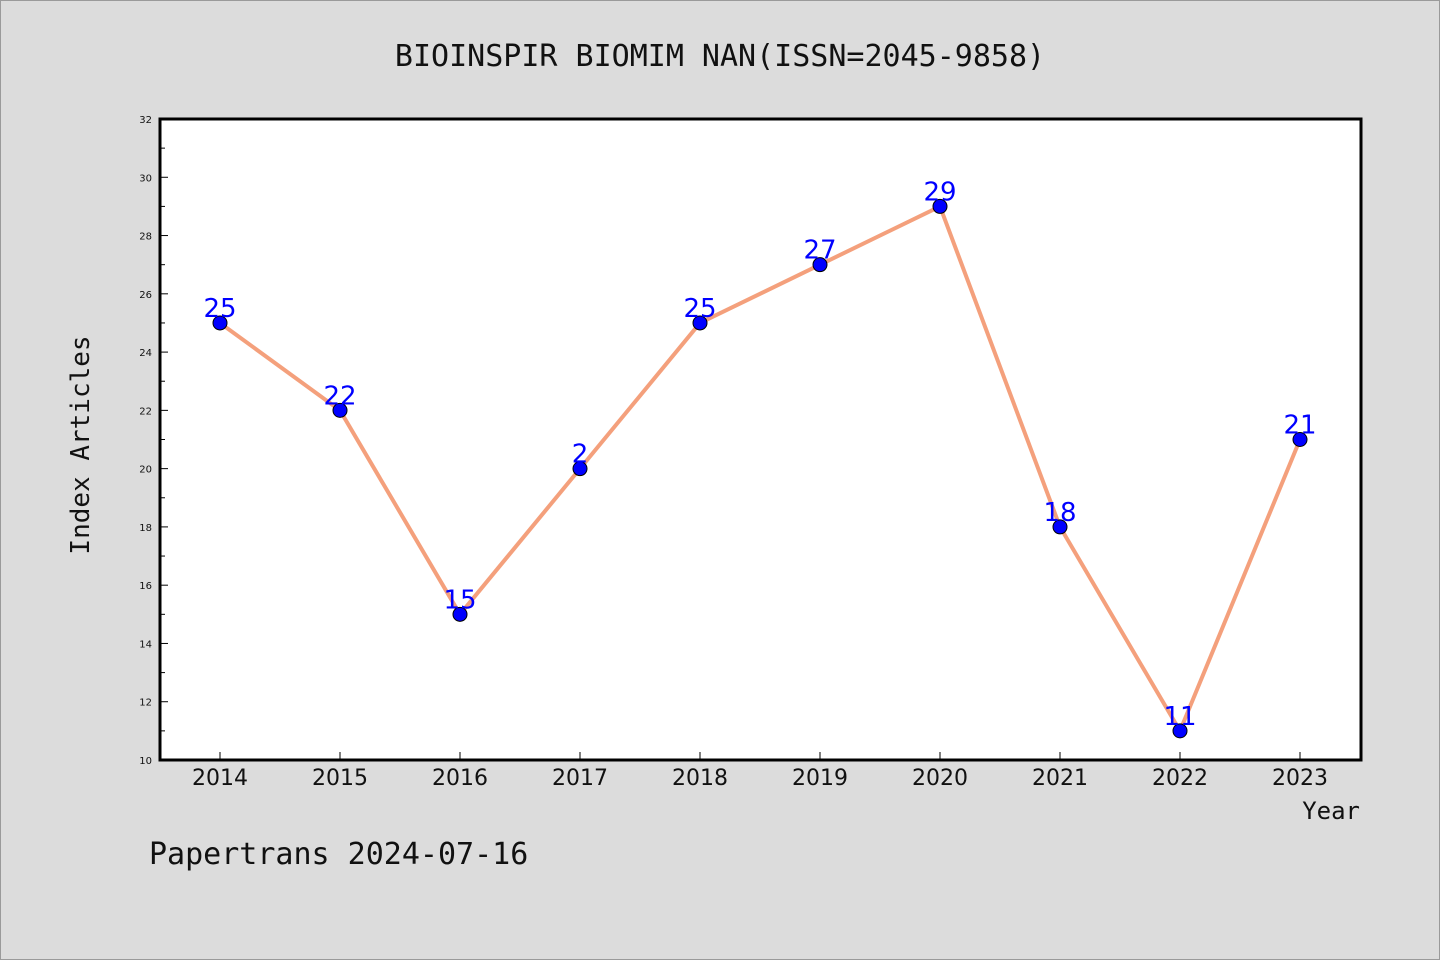  What do you see at coordinates (1180, 778) in the screenshot?
I see `x-tick-label: 2022` at bounding box center [1180, 778].